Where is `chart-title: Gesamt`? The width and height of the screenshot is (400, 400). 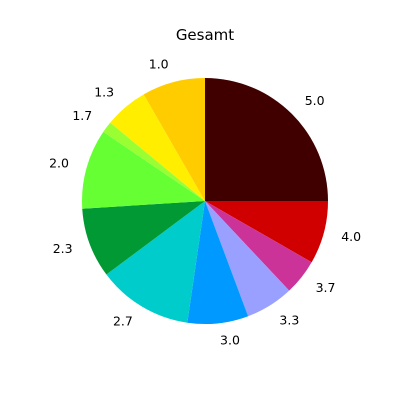 chart-title: Gesamt is located at coordinates (205, 35).